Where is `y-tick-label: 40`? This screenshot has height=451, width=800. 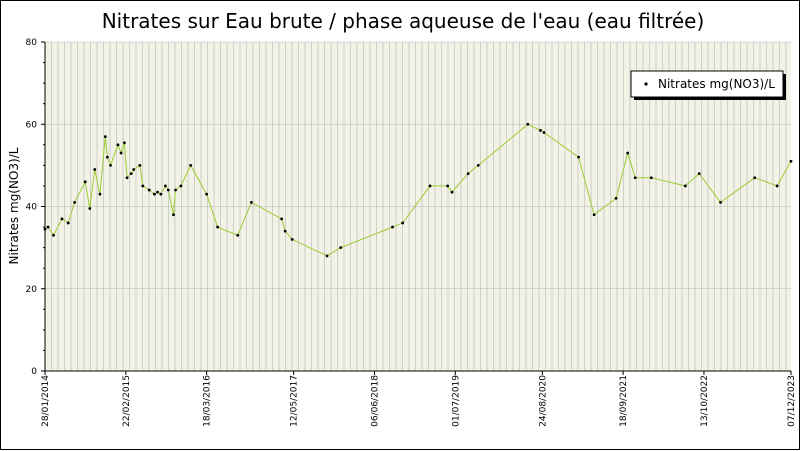 y-tick-label: 40 is located at coordinates (32, 208).